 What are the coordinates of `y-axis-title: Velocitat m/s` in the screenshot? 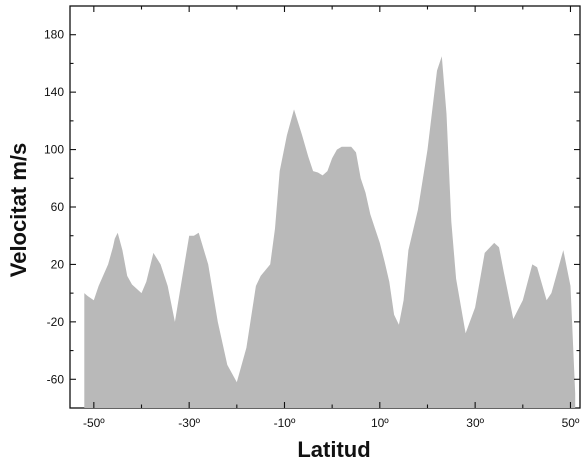 It's located at (18, 210).